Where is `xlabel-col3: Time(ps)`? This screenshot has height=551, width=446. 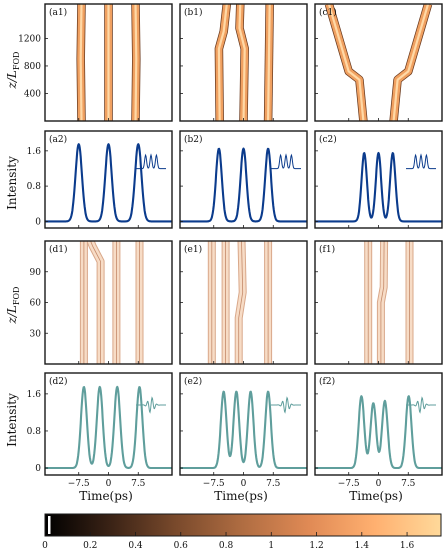
xlabel-col3: Time(ps) is located at coordinates (376, 496).